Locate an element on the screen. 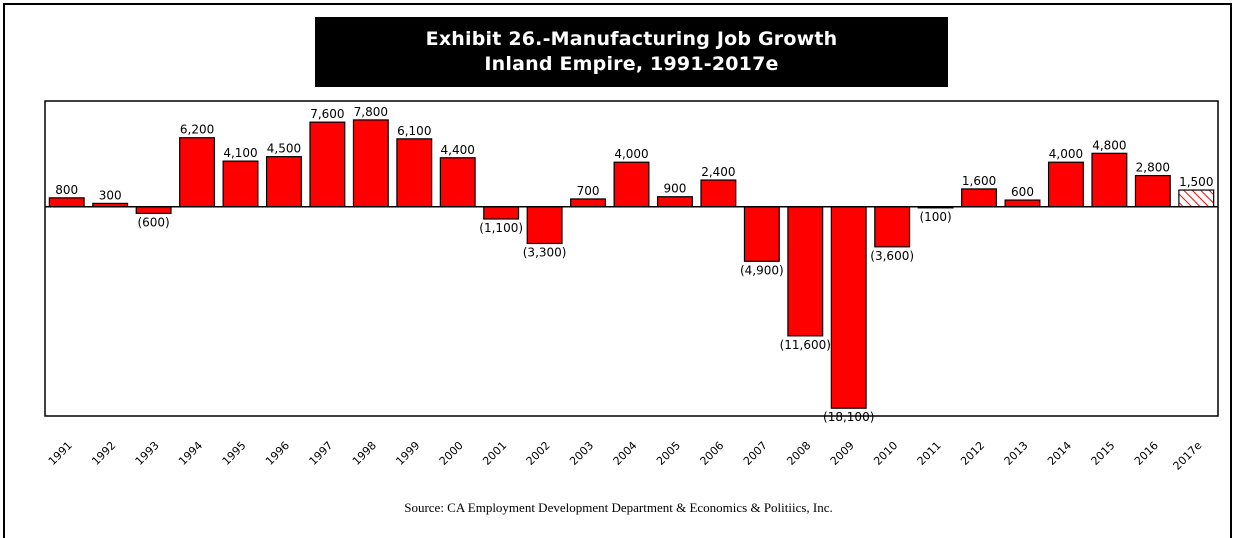  bar-2013 is located at coordinates (1022, 203).